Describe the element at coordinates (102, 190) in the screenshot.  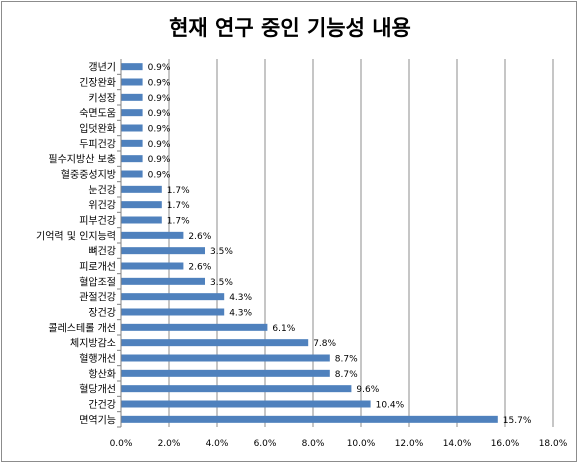
I see `category-label: 눈건강` at that location.